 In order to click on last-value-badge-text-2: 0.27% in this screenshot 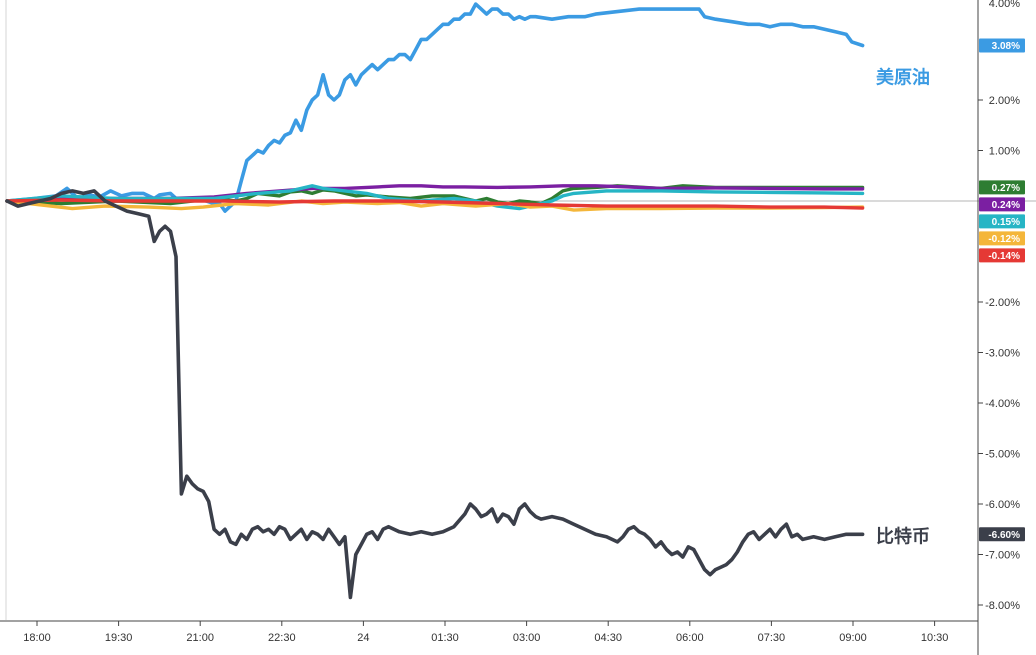, I will do `click(1006, 188)`.